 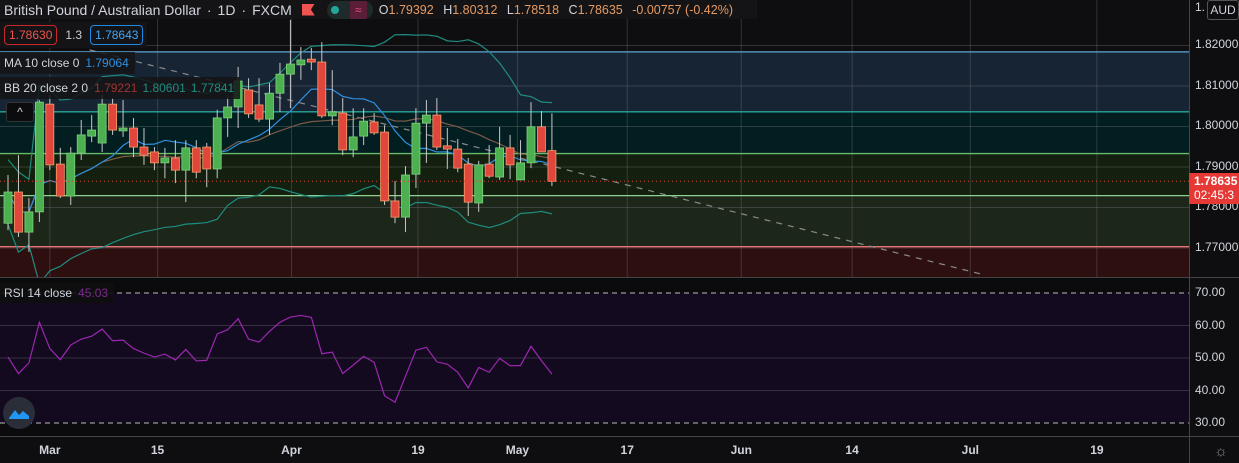 What do you see at coordinates (1223, 10) in the screenshot?
I see `currency-button: AUD` at bounding box center [1223, 10].